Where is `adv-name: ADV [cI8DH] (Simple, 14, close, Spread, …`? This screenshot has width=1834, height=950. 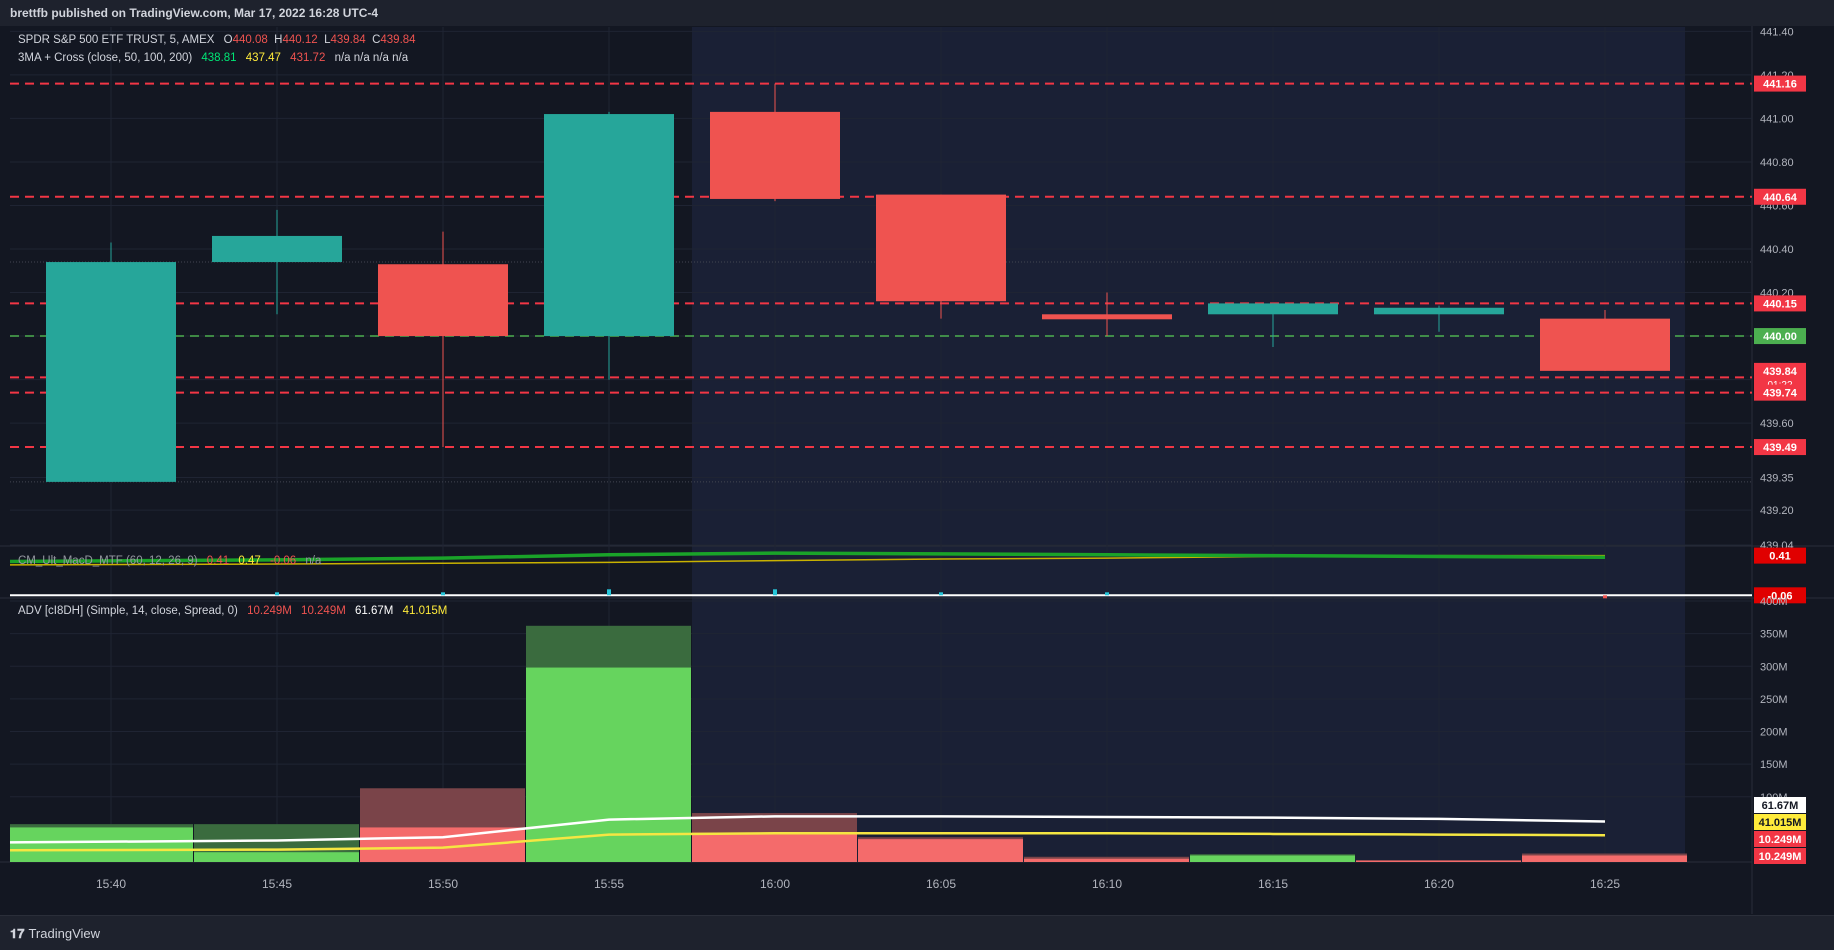 adv-name: ADV [cI8DH] (Simple, 14, close, Spread, … is located at coordinates (128, 611).